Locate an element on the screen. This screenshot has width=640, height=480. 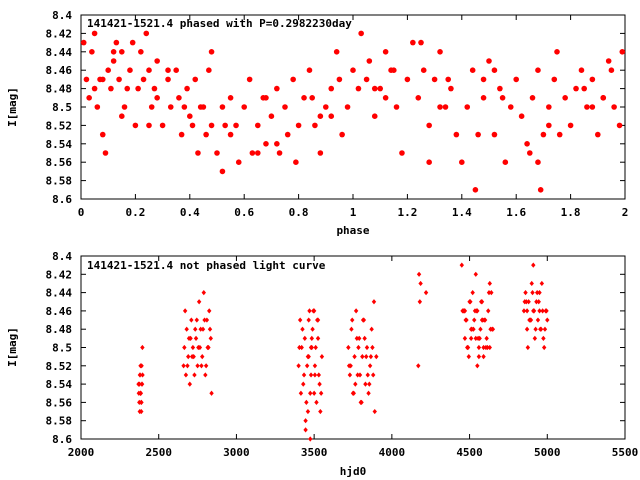
x-tick-label: 1.8 is located at coordinates (571, 212).